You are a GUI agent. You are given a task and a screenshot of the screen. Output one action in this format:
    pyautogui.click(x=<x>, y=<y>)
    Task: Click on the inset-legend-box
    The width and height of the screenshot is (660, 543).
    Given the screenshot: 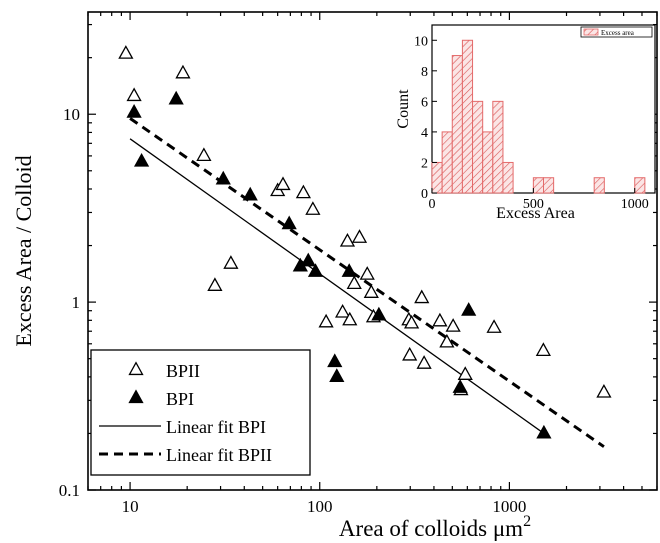 What is the action you would take?
    pyautogui.click(x=616, y=32)
    